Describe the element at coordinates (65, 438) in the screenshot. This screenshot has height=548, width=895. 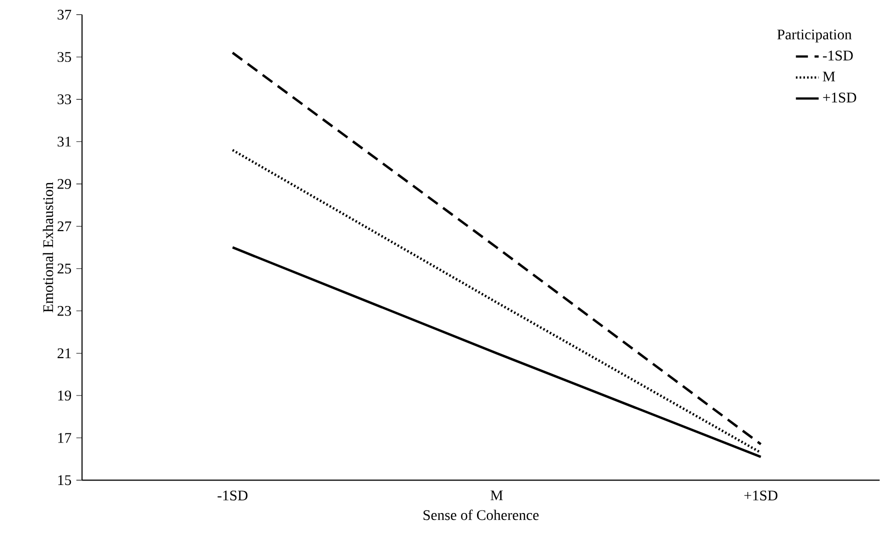
I see `y-tick-label: 17` at that location.